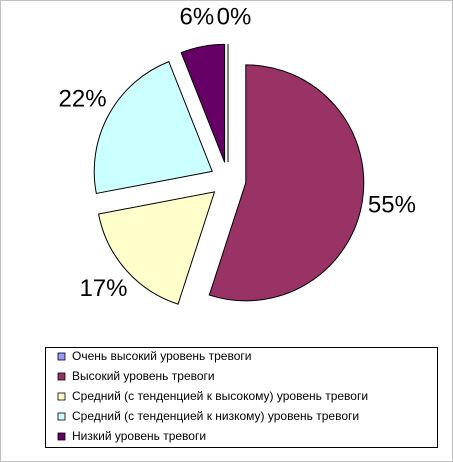 This screenshot has width=453, height=462. What do you see at coordinates (83, 98) in the screenshot?
I see `value-label: 22%` at bounding box center [83, 98].